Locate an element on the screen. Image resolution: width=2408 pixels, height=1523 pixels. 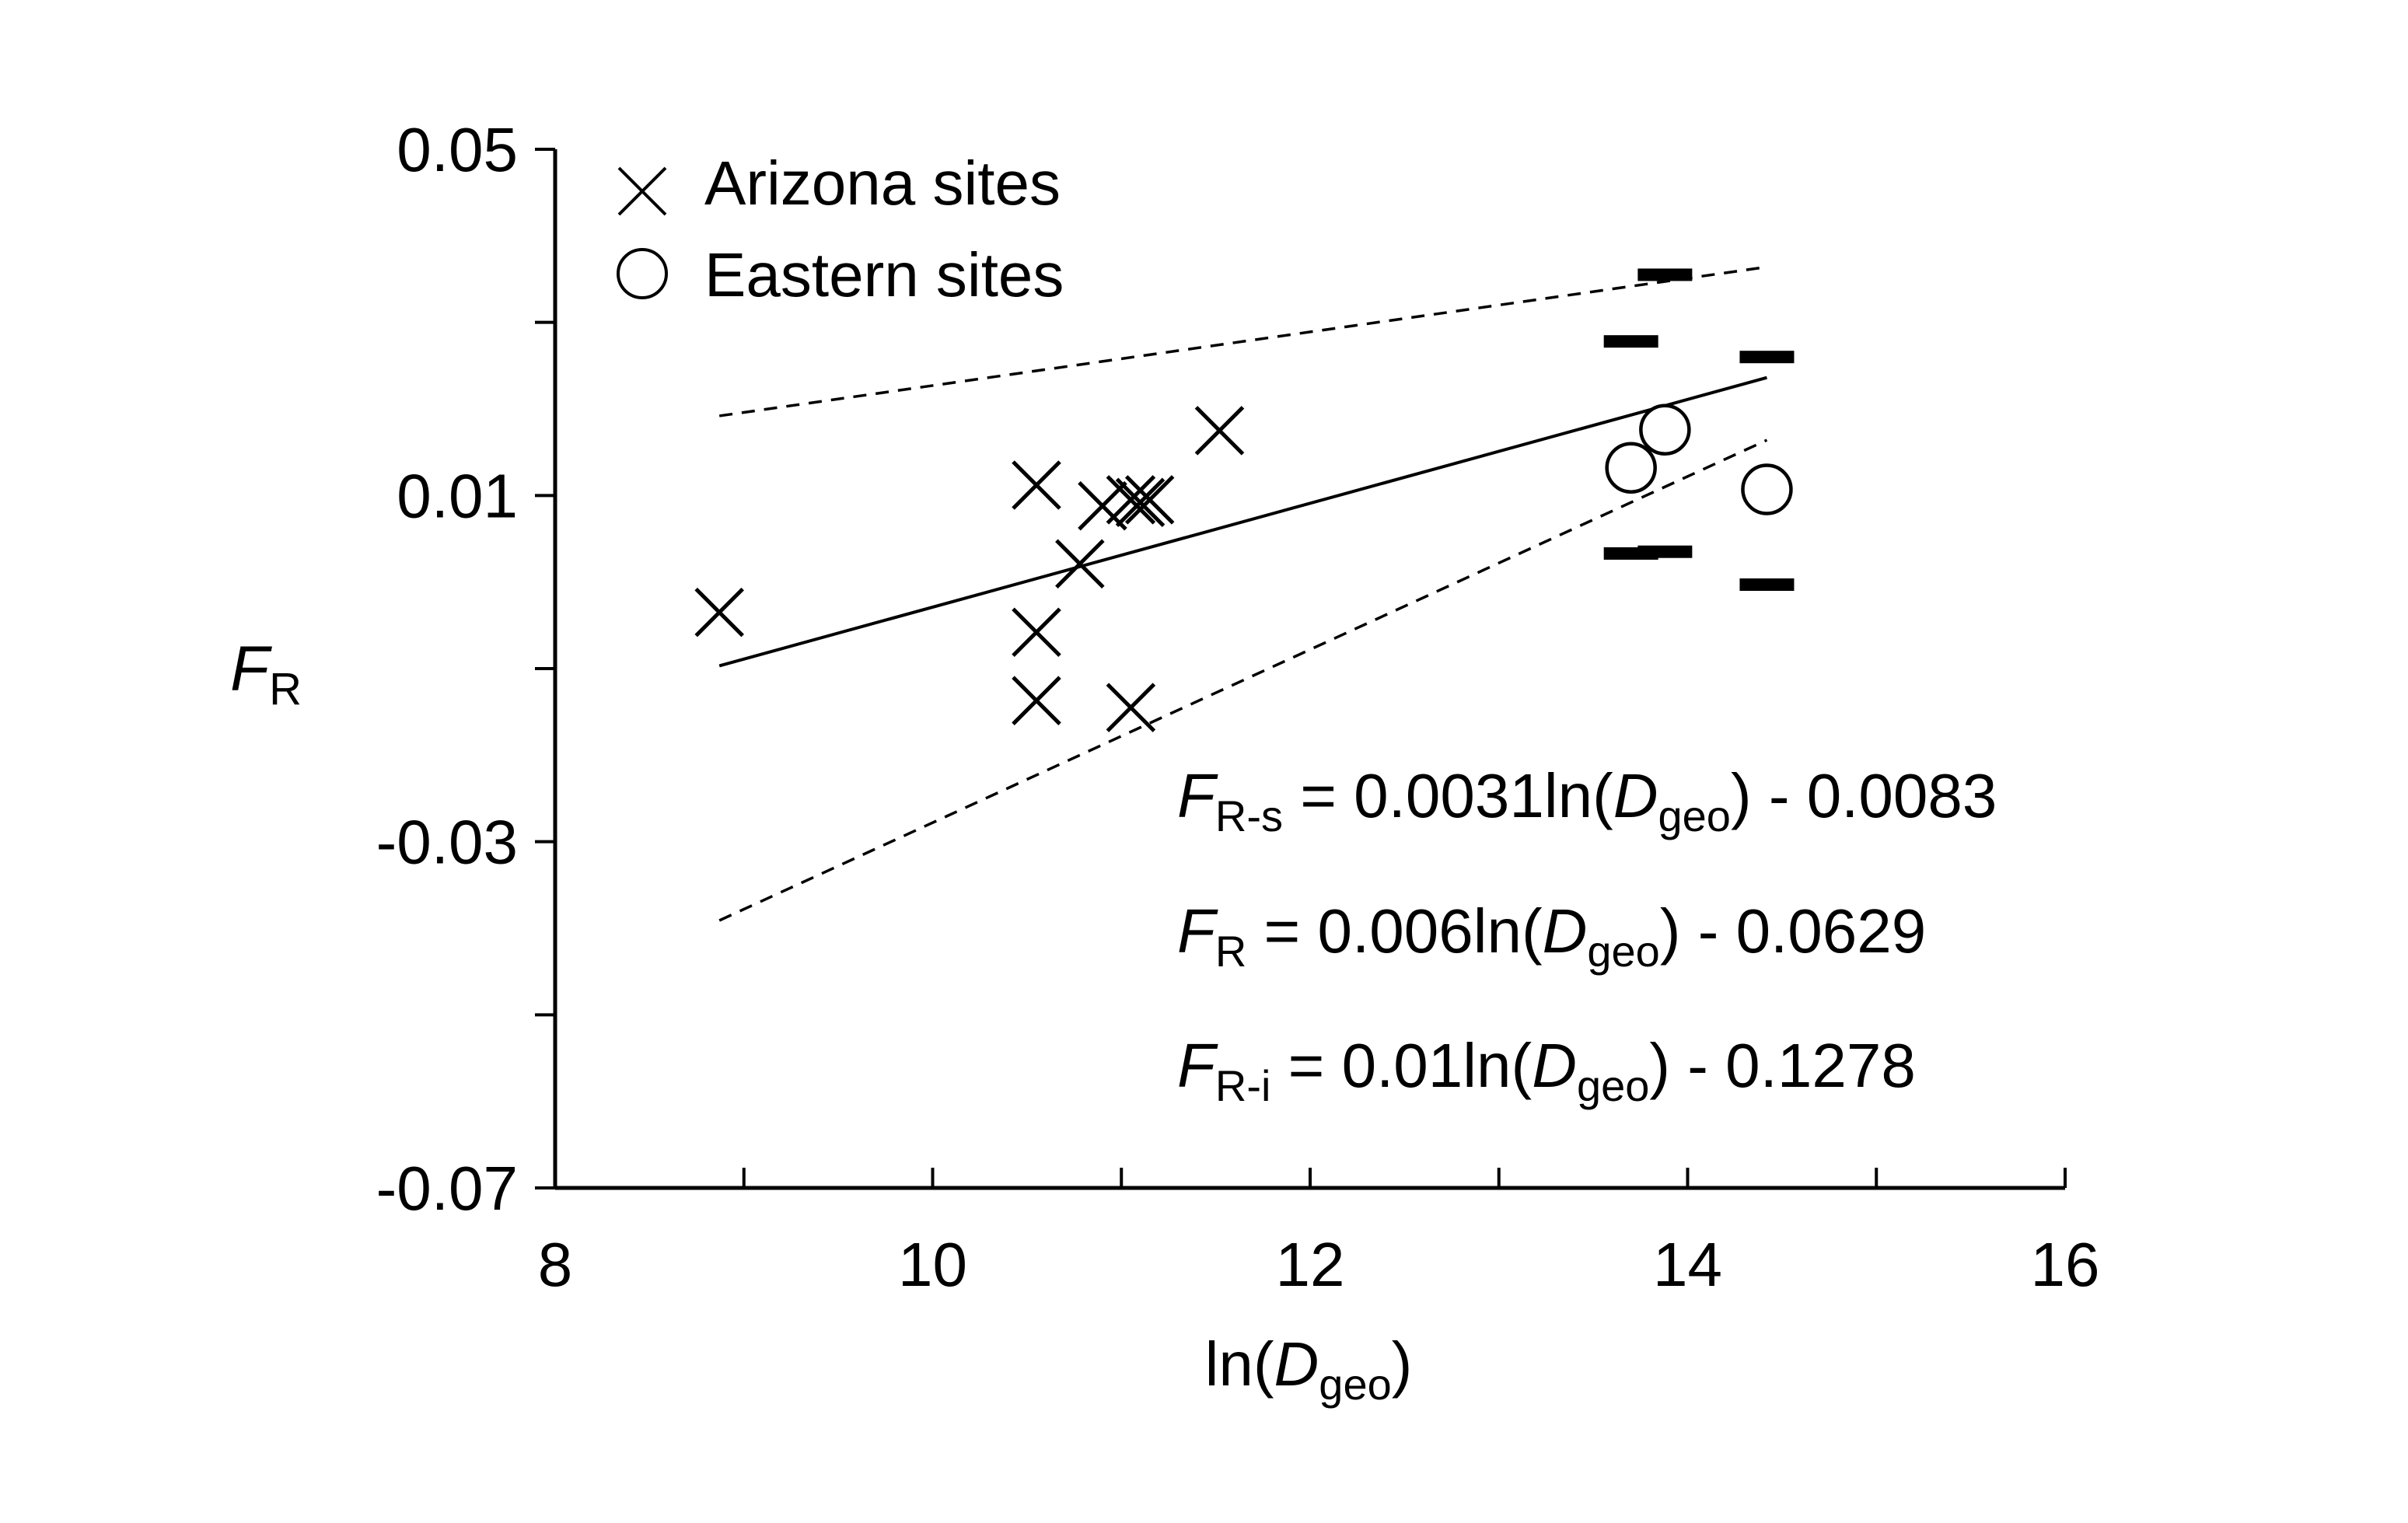
x-tick-label: 10 is located at coordinates (932, 1264).